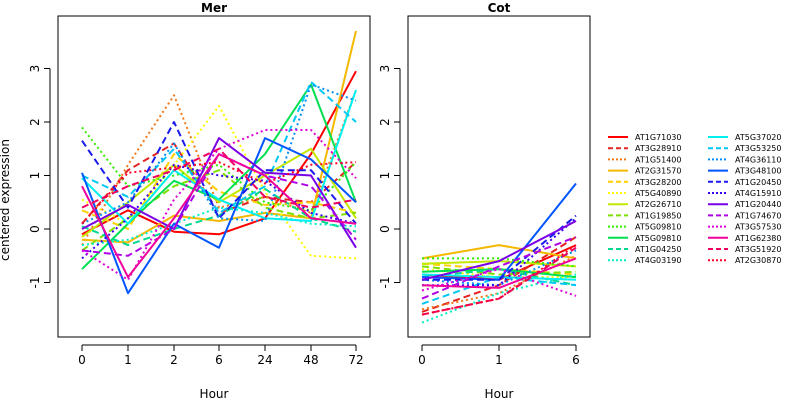 This screenshot has height=400, width=800. What do you see at coordinates (6, 200) in the screenshot?
I see `y-axis-label: centered expression` at bounding box center [6, 200].